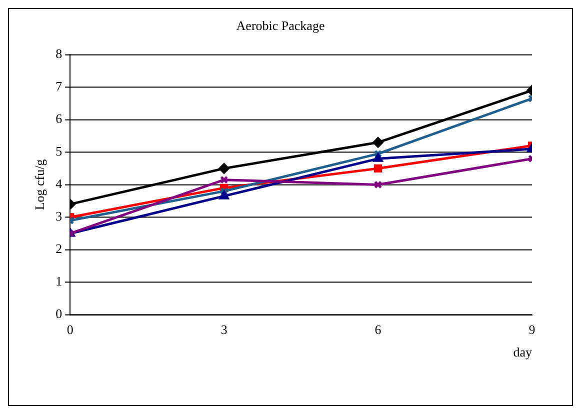  I want to click on x-axis-title: day, so click(522, 352).